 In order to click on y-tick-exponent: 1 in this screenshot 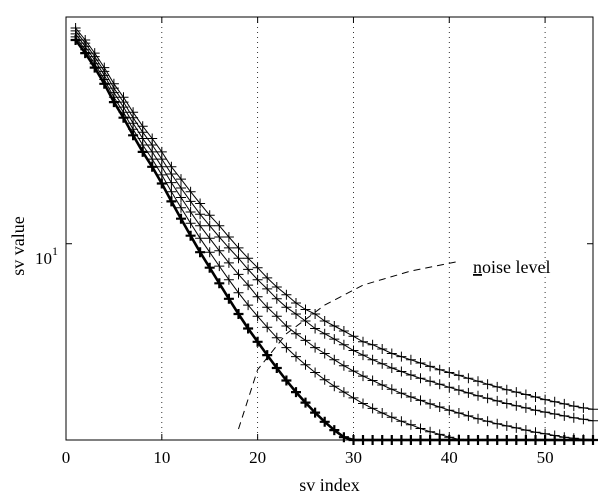, I will do `click(55, 251)`.